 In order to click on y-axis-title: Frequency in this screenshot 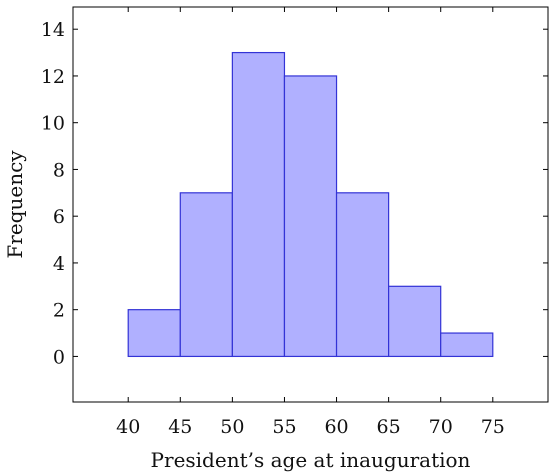, I will do `click(15, 204)`.